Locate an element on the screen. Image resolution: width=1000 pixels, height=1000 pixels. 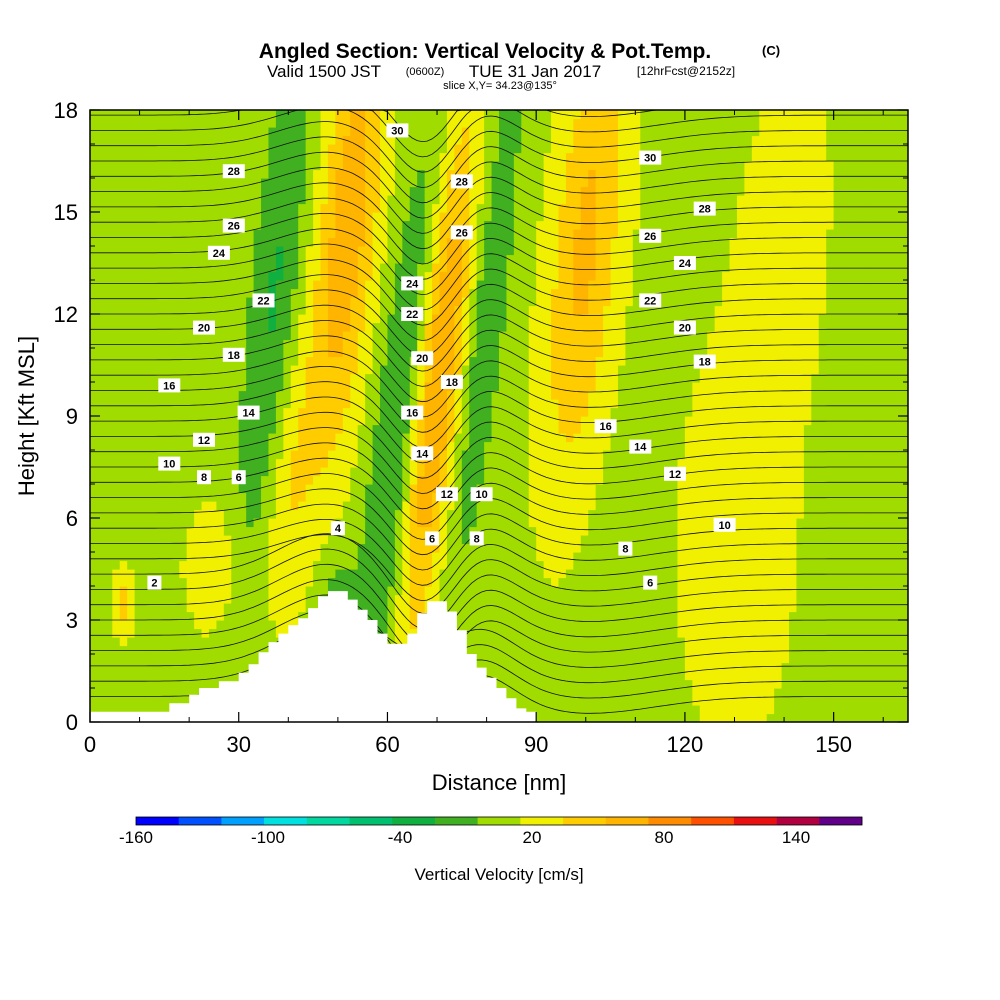
title-unit-tag: (C) is located at coordinates (771, 50).